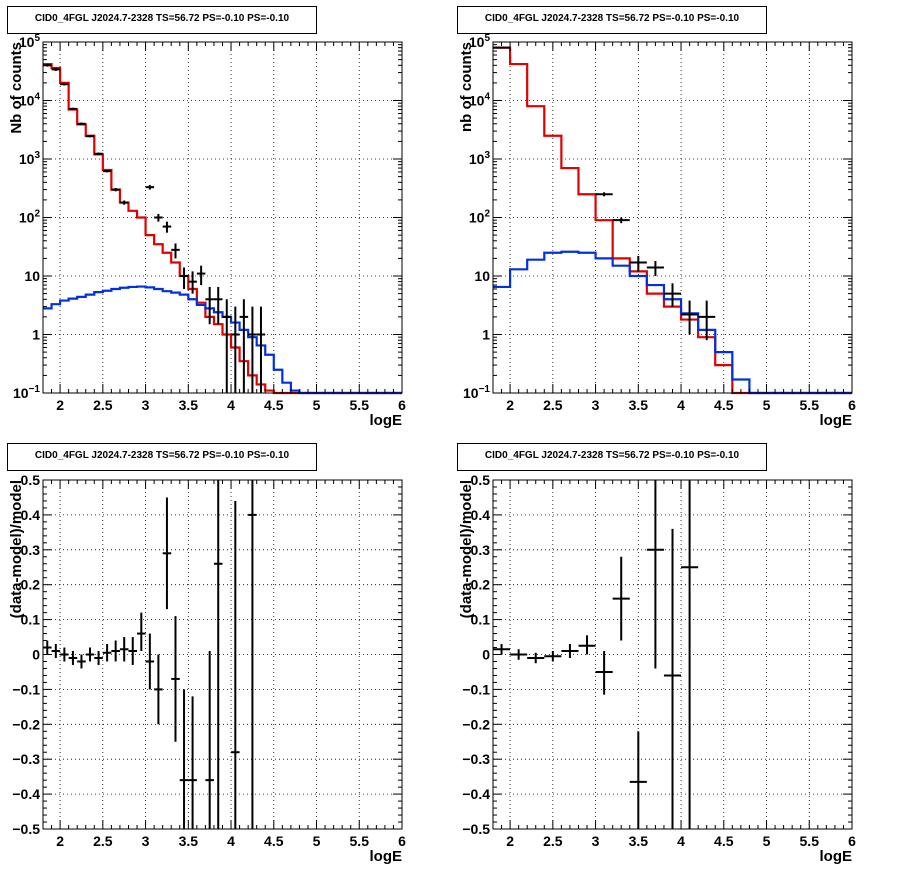  I want to click on y-tick-label: 10, so click(32, 276).